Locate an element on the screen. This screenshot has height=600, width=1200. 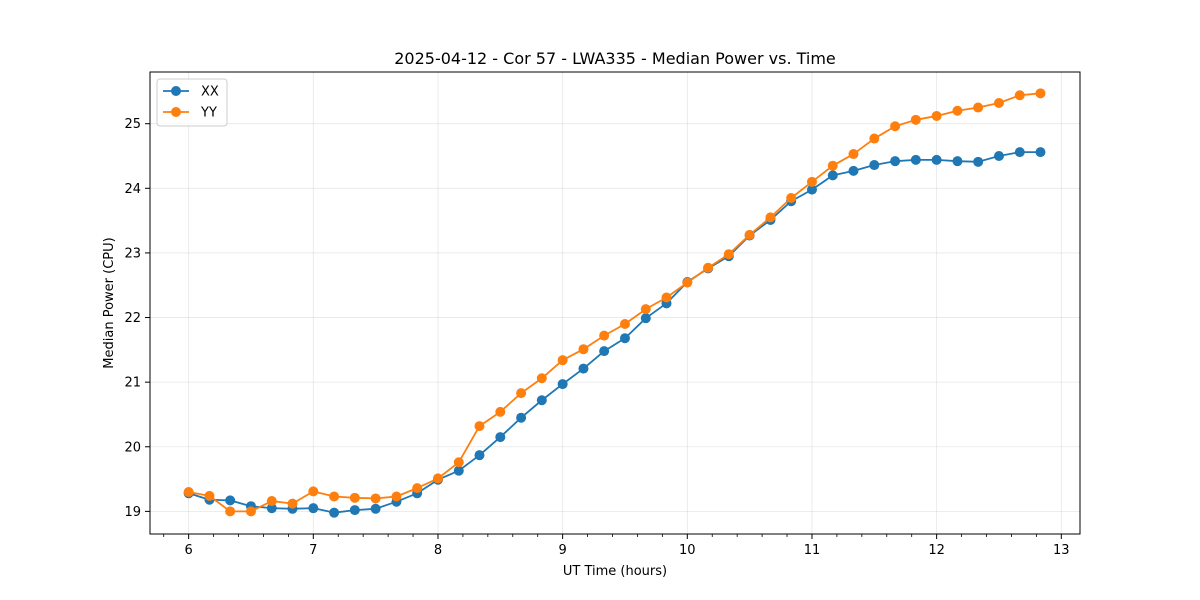
y-tick-label: 20 is located at coordinates (132, 447).